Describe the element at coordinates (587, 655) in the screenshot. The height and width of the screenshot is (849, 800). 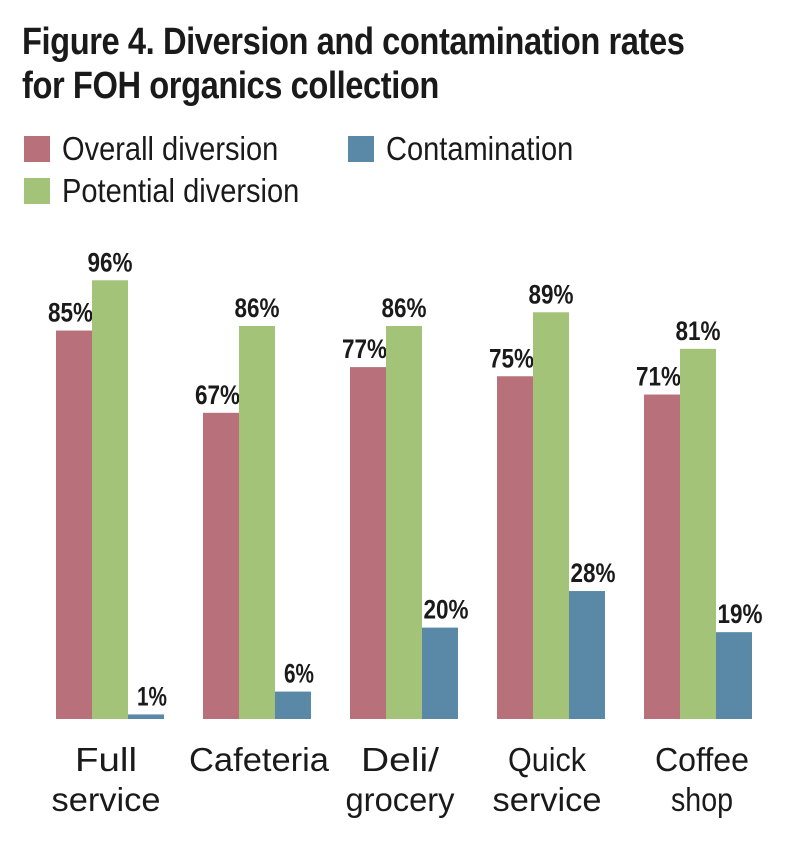
I see `bar-contamination-quick-service` at that location.